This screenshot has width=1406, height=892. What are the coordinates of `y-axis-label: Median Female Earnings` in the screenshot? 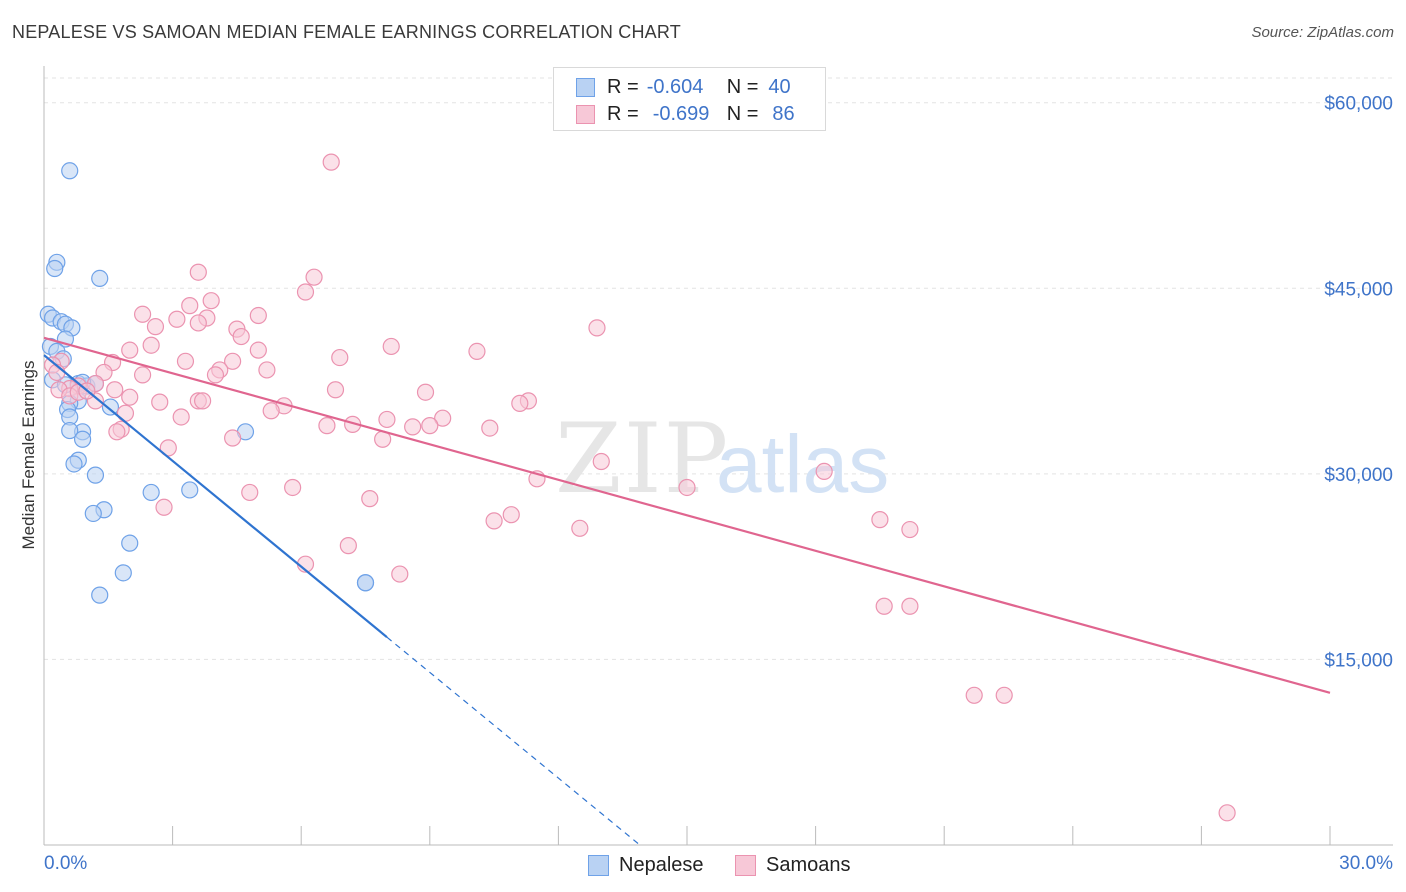 It's located at (28, 455).